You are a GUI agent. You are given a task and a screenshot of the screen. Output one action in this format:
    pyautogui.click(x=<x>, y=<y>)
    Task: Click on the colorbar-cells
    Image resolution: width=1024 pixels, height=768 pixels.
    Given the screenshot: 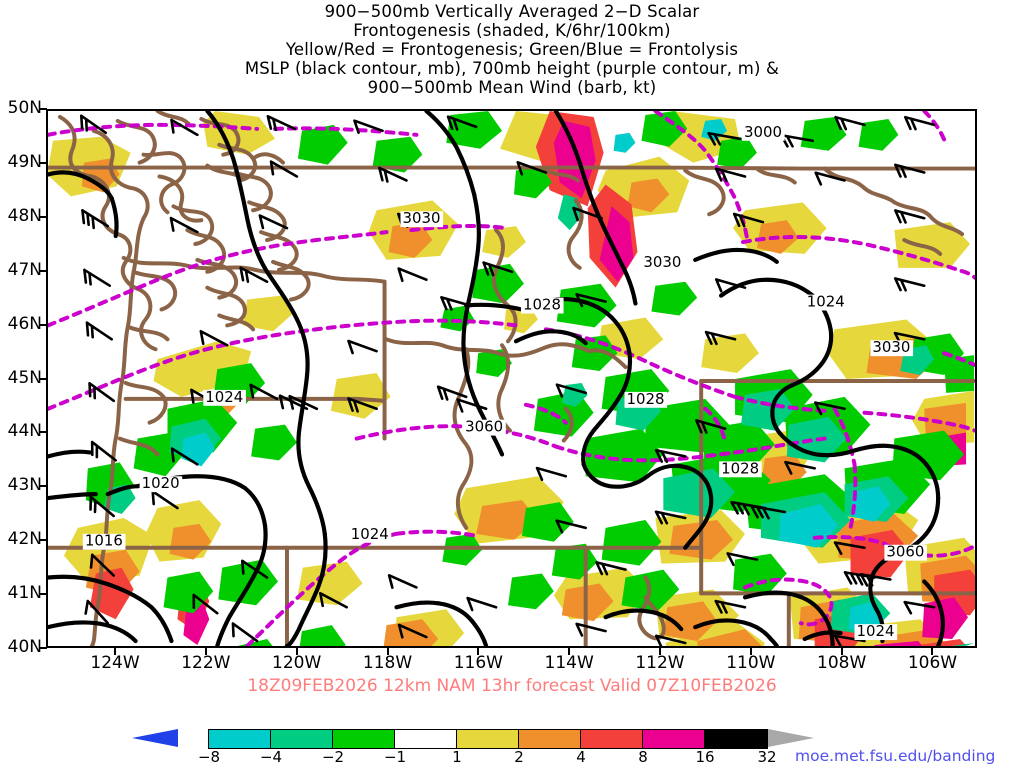 What is the action you would take?
    pyautogui.click(x=488, y=739)
    